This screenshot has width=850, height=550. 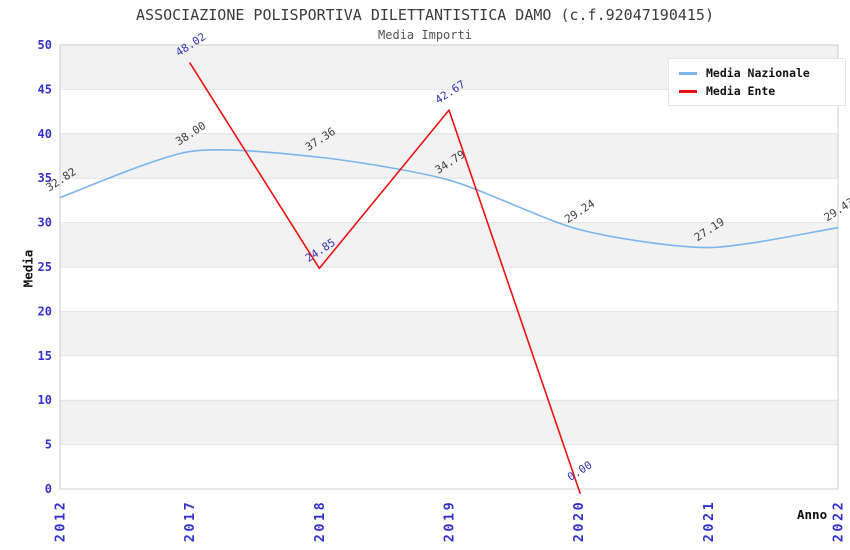 What do you see at coordinates (45, 178) in the screenshot?
I see `y-tick-label: 35` at bounding box center [45, 178].